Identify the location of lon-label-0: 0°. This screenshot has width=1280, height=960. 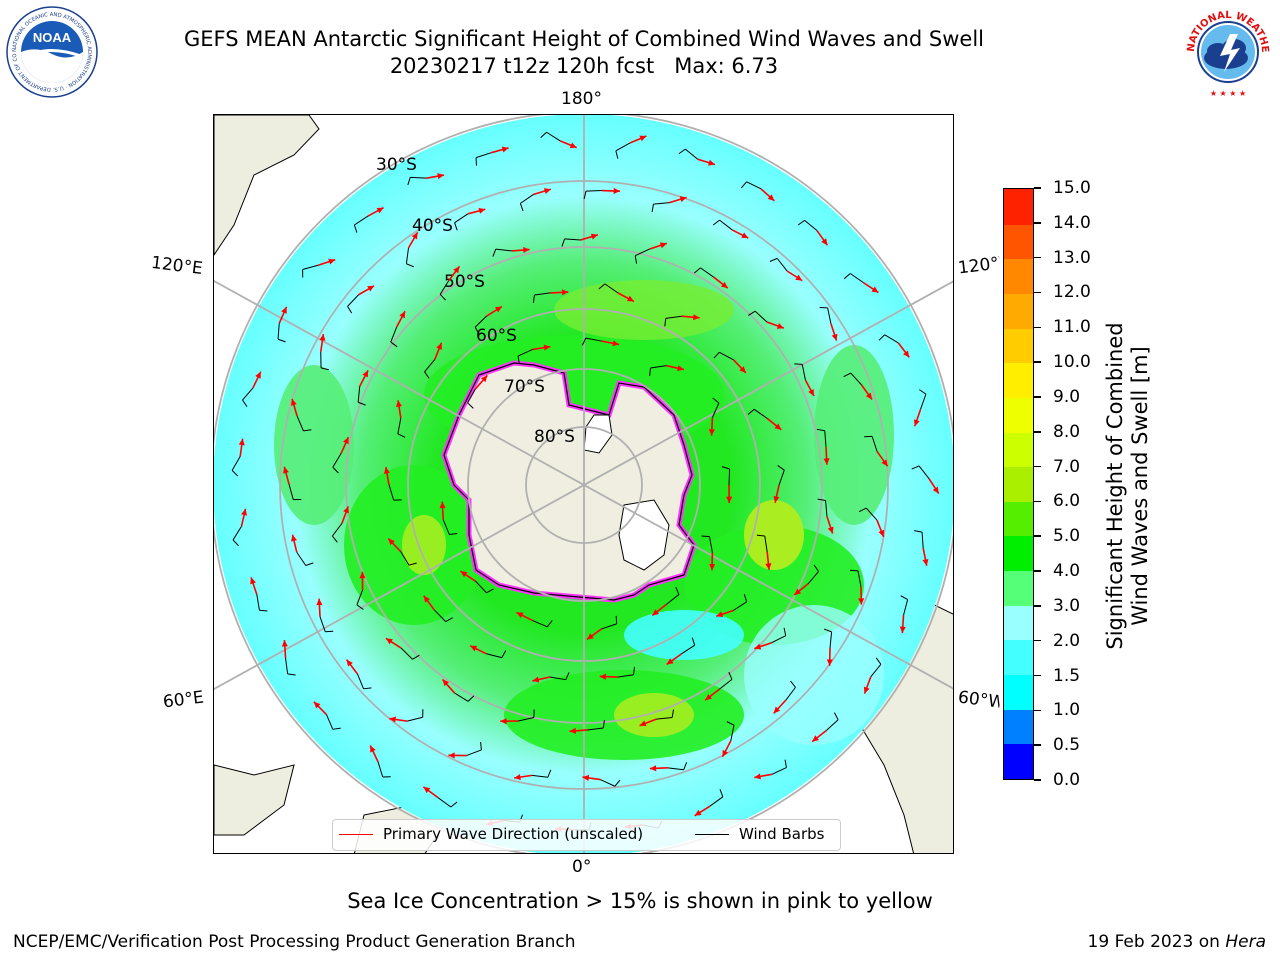
(582, 867).